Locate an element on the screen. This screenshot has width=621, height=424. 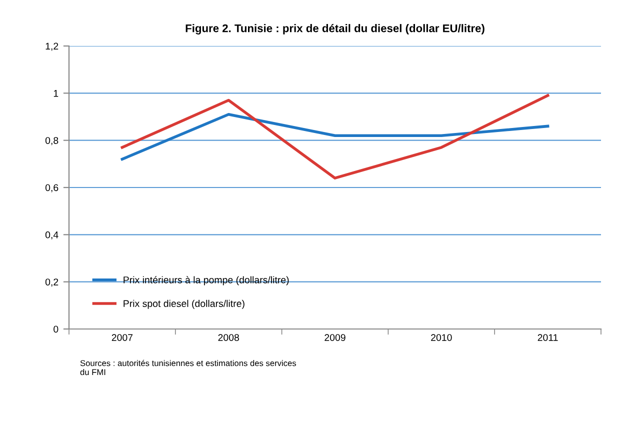
x-tick-label: 2007 is located at coordinates (122, 337).